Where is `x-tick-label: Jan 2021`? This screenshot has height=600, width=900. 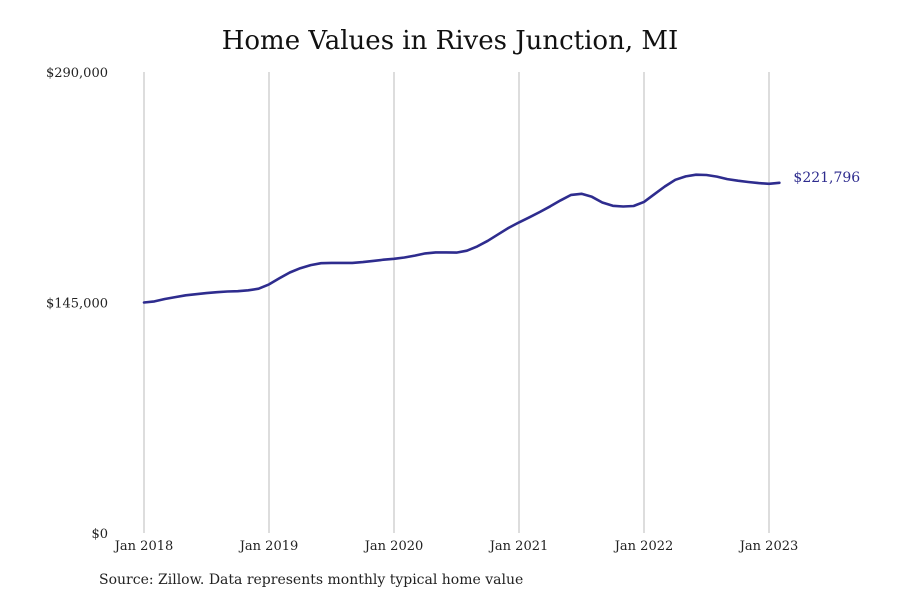
x-tick-label: Jan 2021 is located at coordinates (518, 546).